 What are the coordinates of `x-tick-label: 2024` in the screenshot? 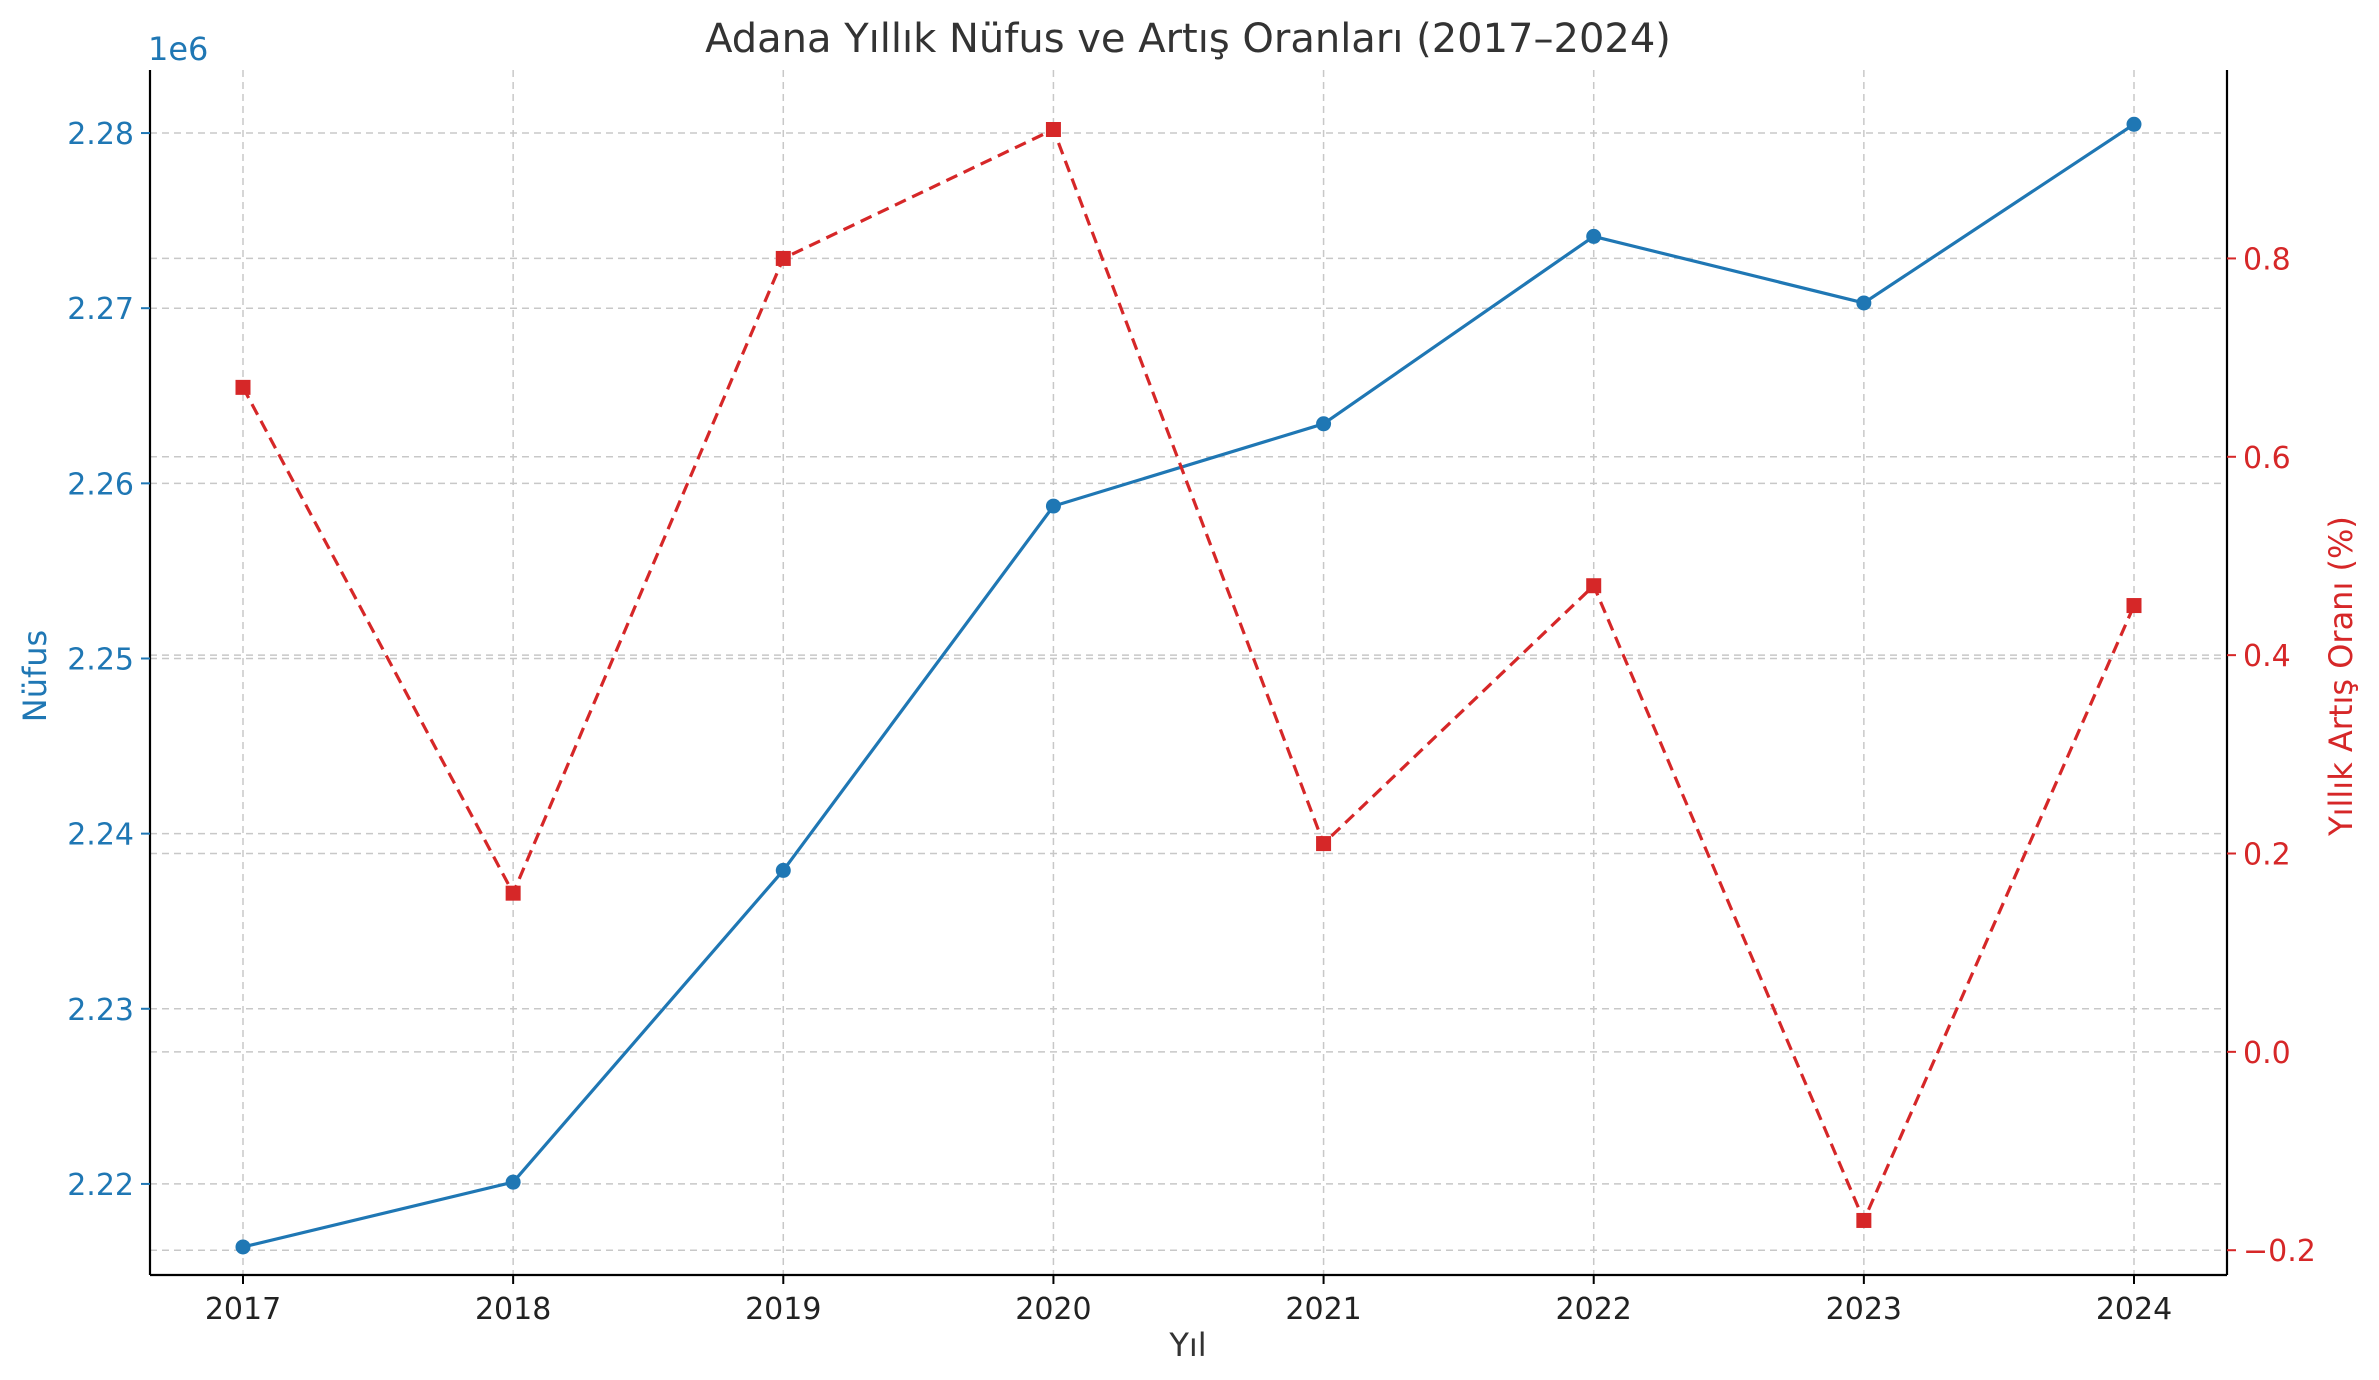 It's located at (2134, 1309).